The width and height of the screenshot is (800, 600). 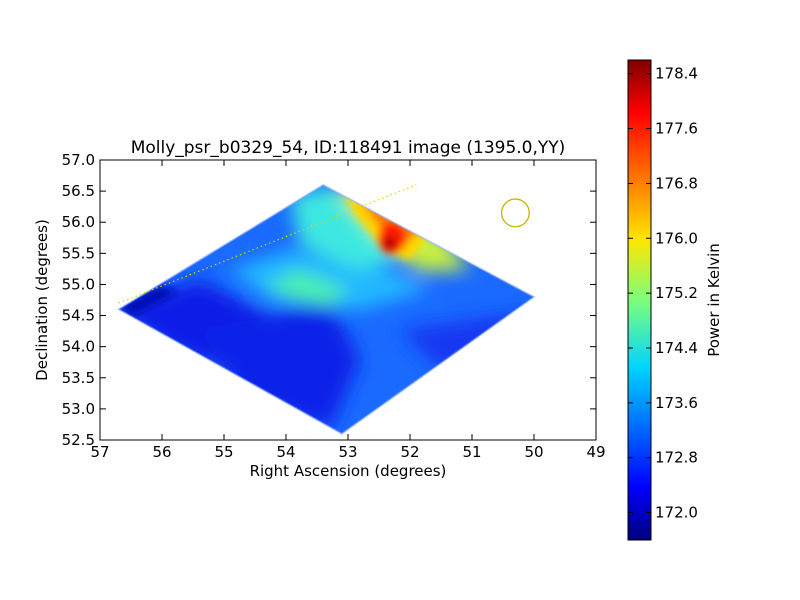 What do you see at coordinates (409, 452) in the screenshot?
I see `x-tick-label: 52` at bounding box center [409, 452].